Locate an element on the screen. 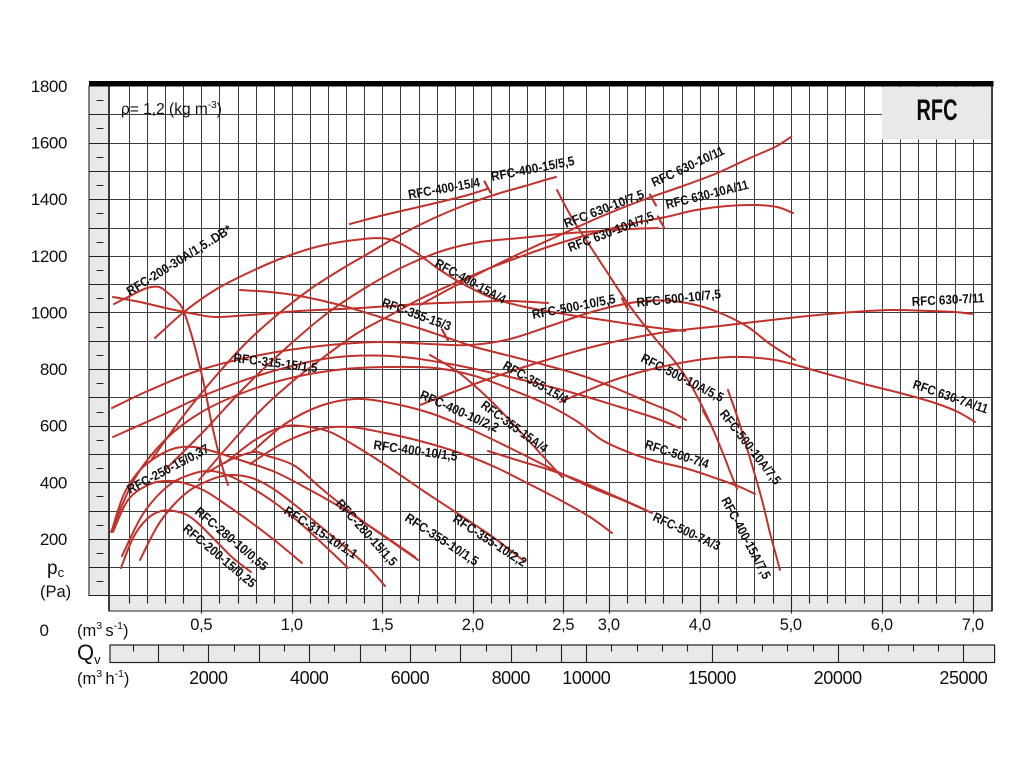  svg-text: 2,5 is located at coordinates (563, 625).